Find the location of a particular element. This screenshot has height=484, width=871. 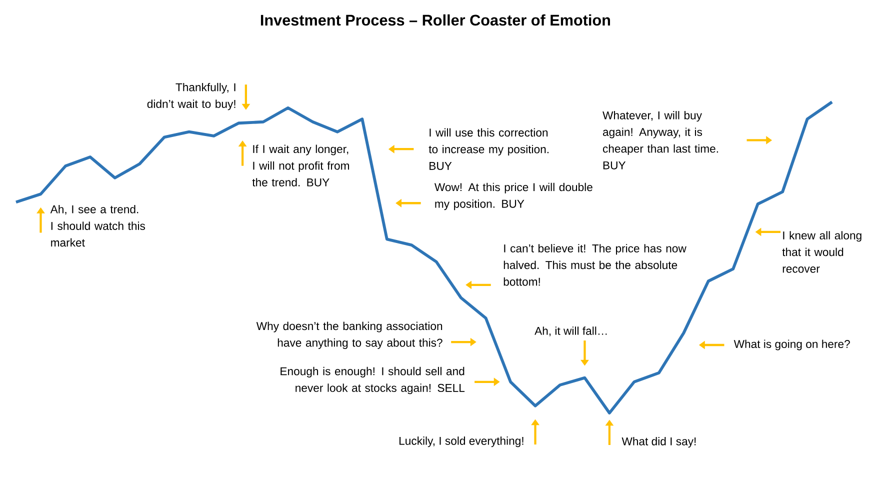

annotation: Why doesn’t the banking association have anything to say about this? is located at coordinates (349, 335).